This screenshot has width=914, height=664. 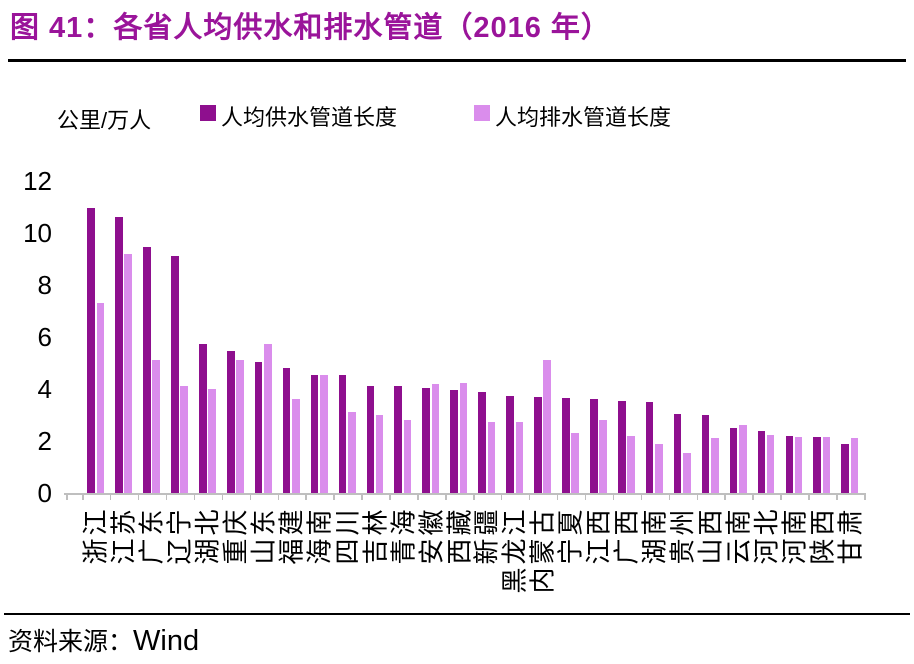 What do you see at coordinates (733, 460) in the screenshot?
I see `supply-bar-云南` at bounding box center [733, 460].